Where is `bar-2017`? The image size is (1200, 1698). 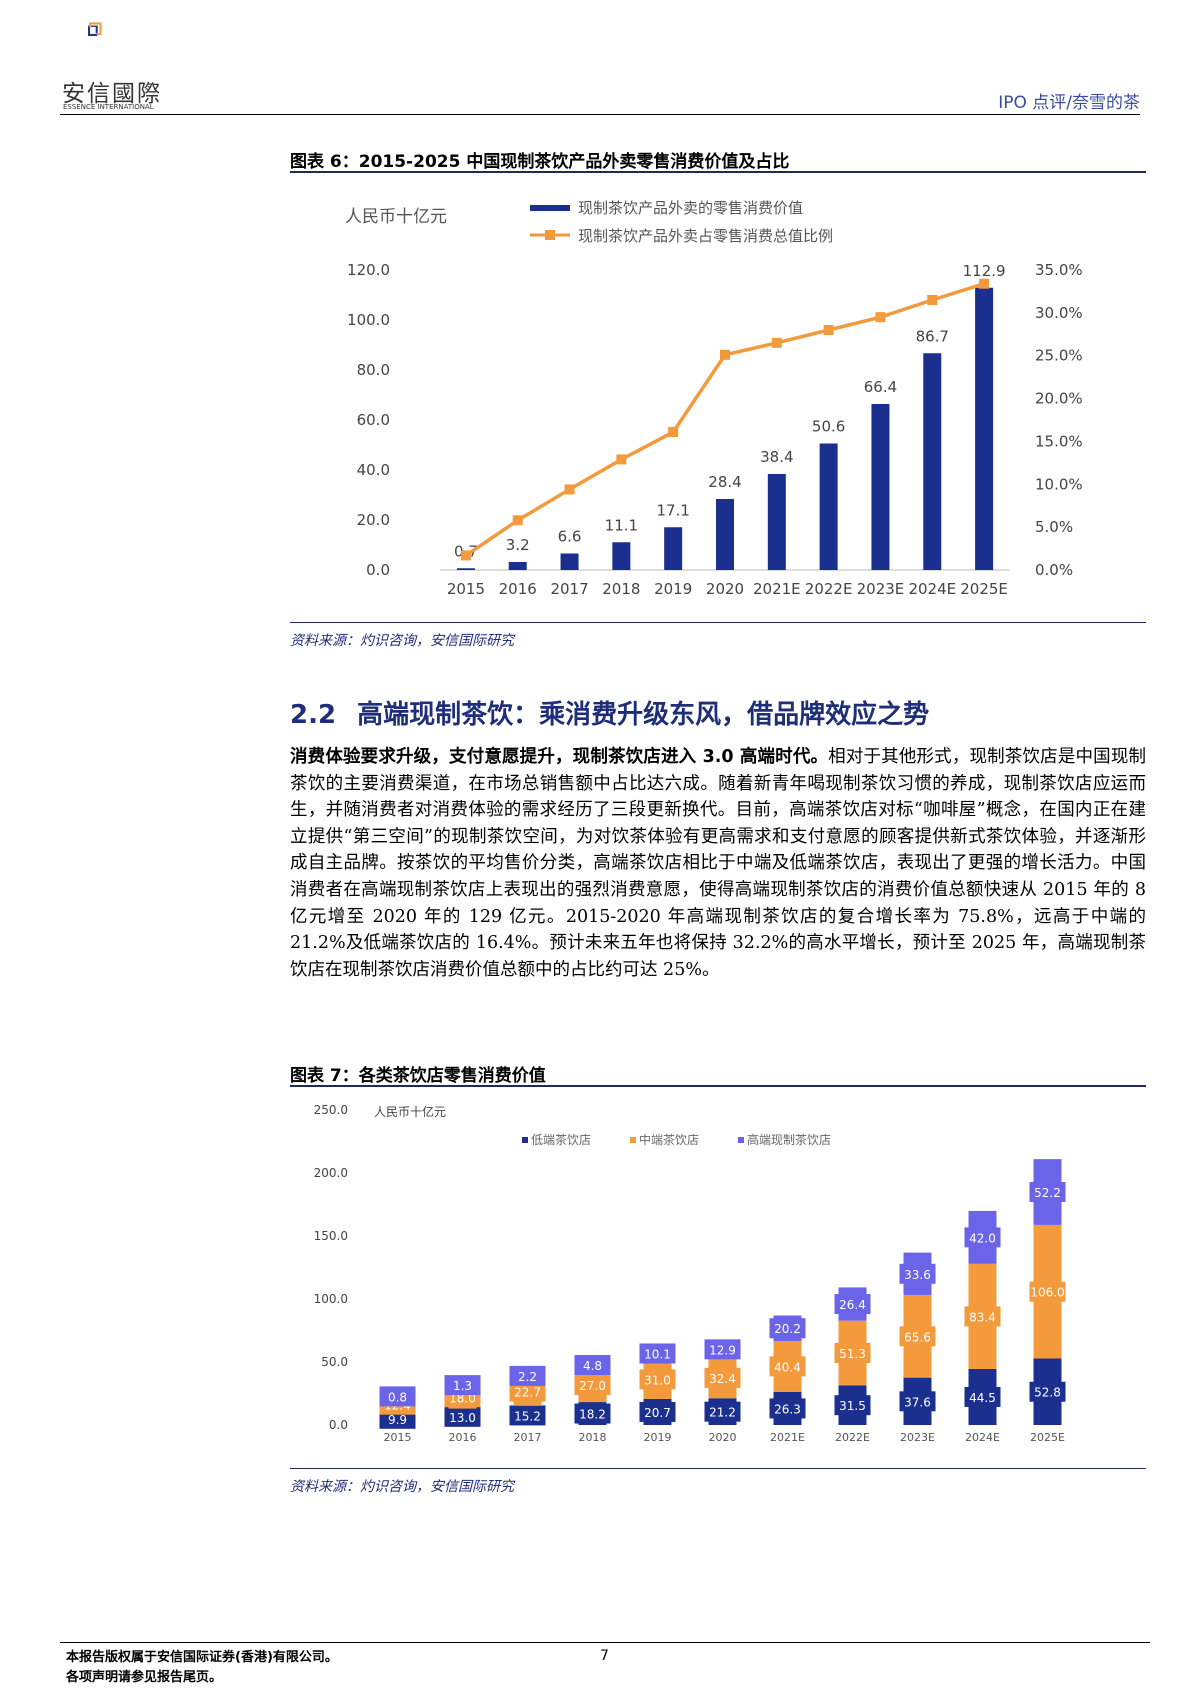 bar-2017 is located at coordinates (569, 561).